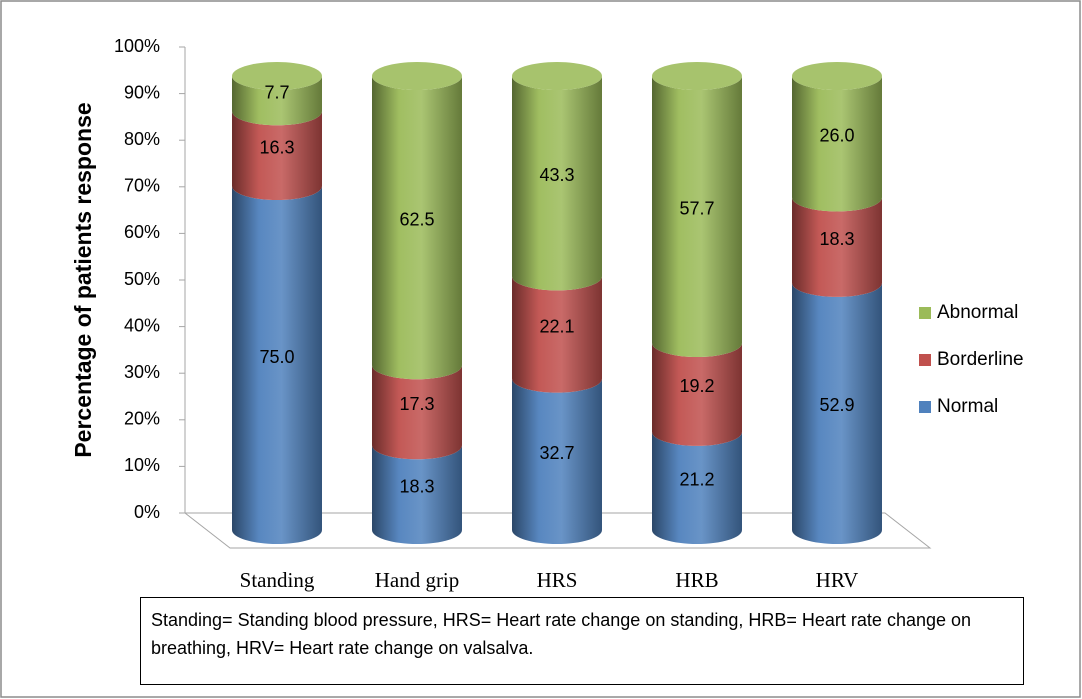 The height and width of the screenshot is (699, 1082). I want to click on data-label: 32.7, so click(556, 453).